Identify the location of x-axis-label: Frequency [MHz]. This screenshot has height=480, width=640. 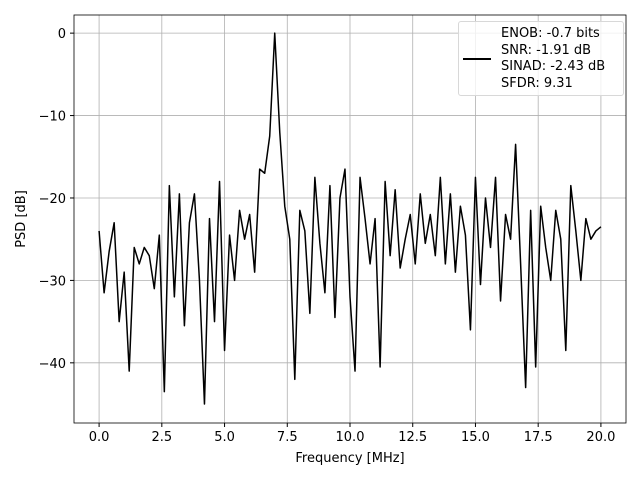
(349, 458).